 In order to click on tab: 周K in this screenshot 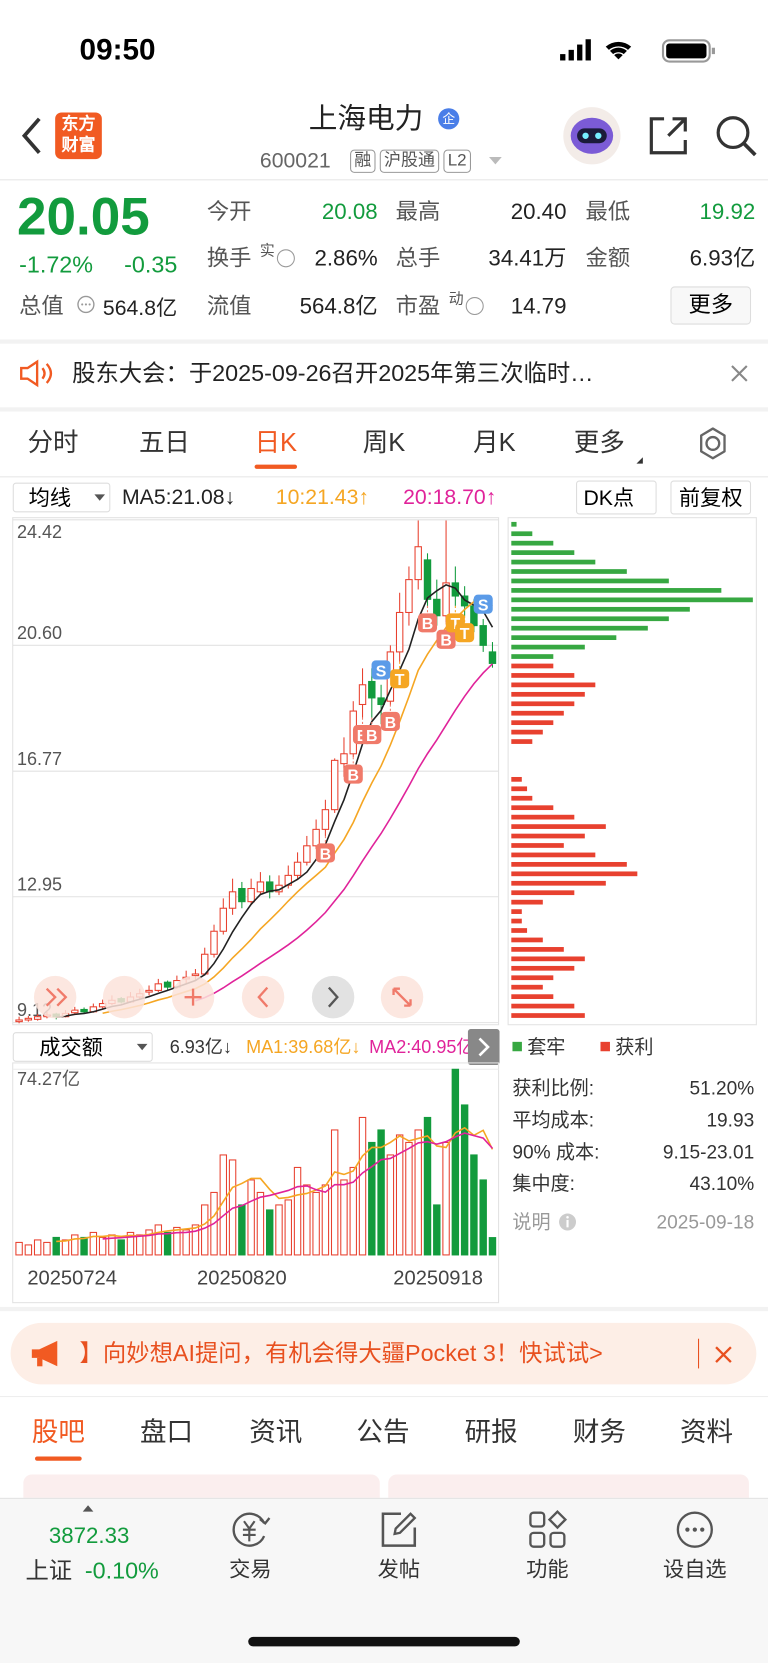, I will do `click(384, 443)`.